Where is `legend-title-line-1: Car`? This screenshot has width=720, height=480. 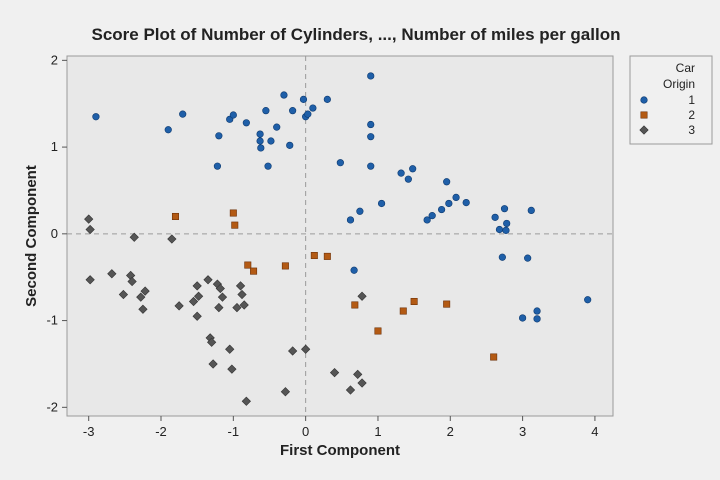
legend-title-line-1: Car is located at coordinates (685, 68).